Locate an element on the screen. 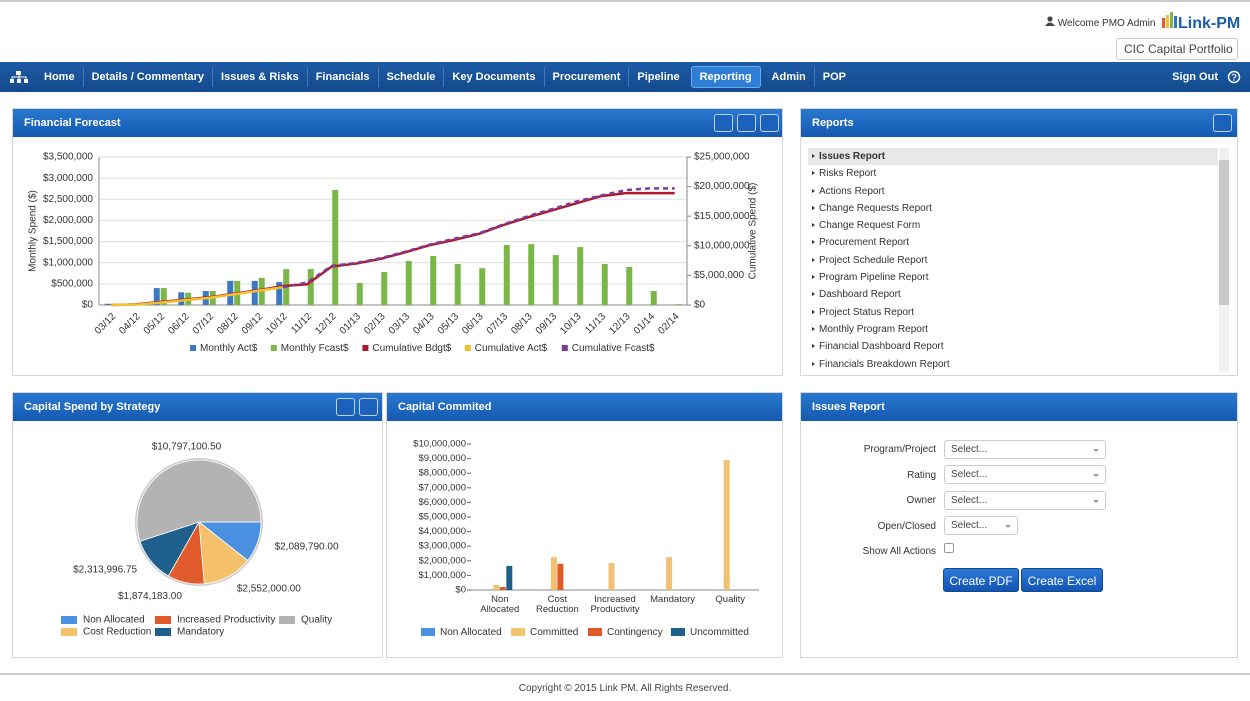 The width and height of the screenshot is (1250, 701). y-tick-label: $2,000,000 is located at coordinates (68, 220).